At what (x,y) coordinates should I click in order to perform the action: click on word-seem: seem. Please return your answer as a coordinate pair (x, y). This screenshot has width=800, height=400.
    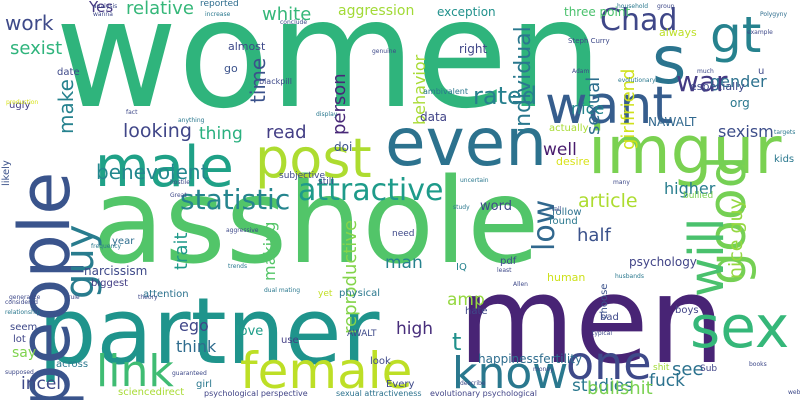
    Looking at the image, I should click on (24, 327).